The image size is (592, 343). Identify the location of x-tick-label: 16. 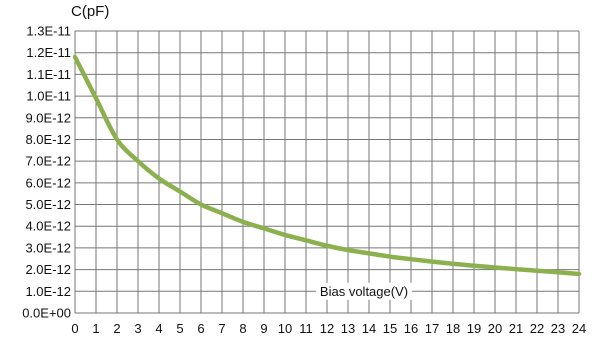
(411, 328).